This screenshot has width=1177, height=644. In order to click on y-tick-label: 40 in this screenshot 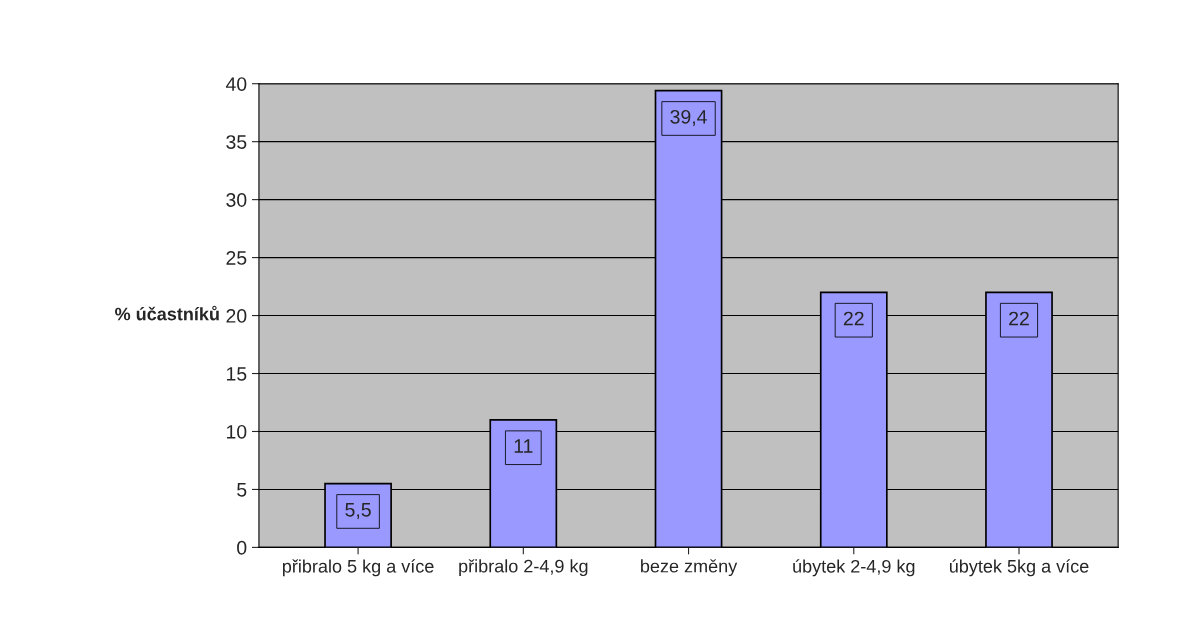, I will do `click(236, 84)`.